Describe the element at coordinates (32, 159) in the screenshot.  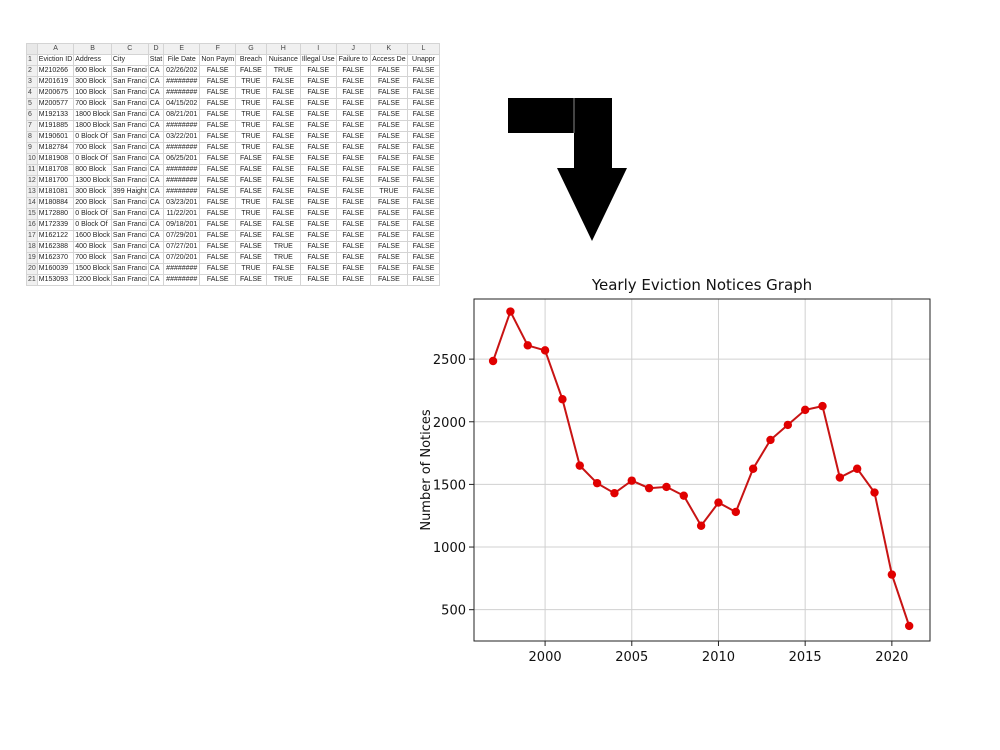
I see `row-number: 10` at that location.